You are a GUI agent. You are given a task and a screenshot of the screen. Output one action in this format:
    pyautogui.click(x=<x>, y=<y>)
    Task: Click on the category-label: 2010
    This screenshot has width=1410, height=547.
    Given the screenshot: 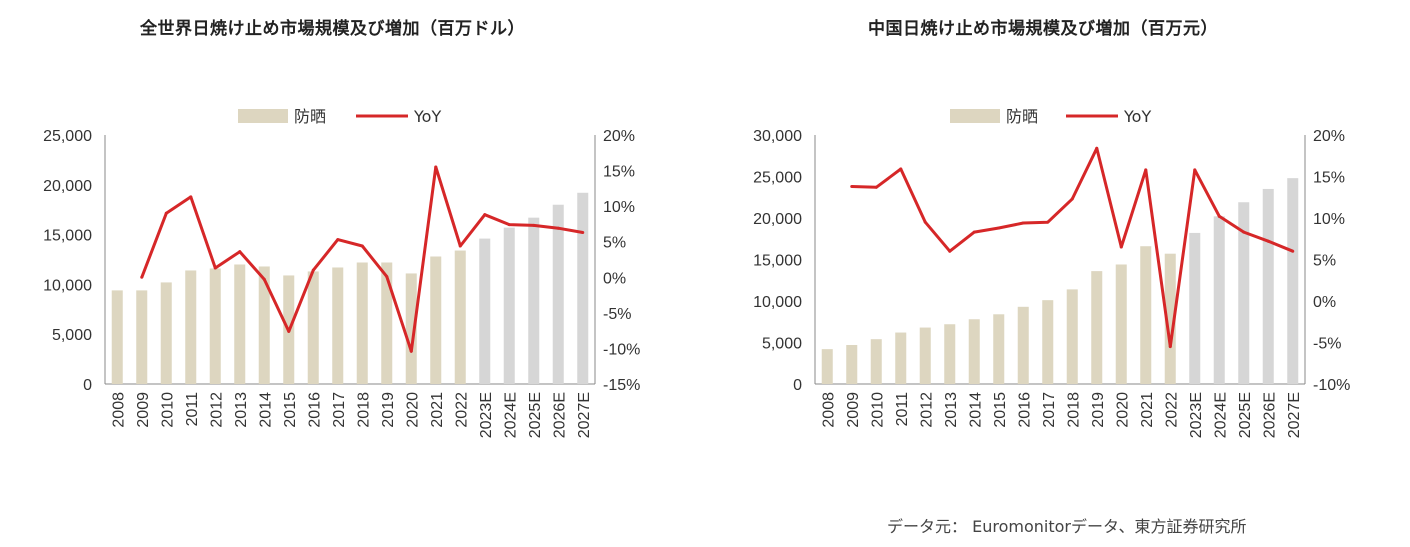 What is the action you would take?
    pyautogui.click(x=877, y=410)
    